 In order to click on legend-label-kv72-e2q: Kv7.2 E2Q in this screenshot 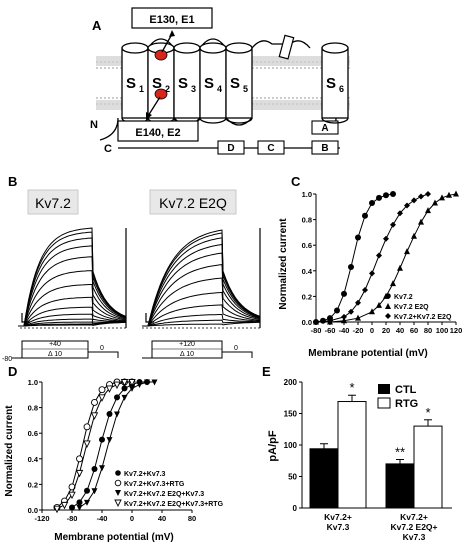, I will do `click(411, 307)`.